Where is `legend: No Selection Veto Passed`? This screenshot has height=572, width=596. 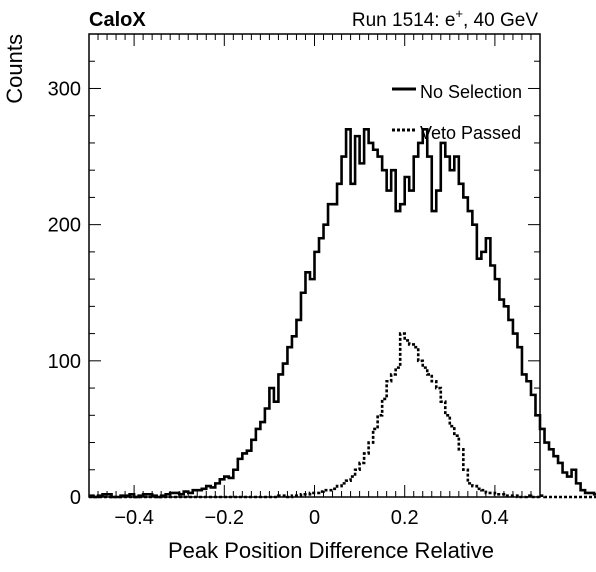
legend: No Selection Veto Passed is located at coordinates (457, 112).